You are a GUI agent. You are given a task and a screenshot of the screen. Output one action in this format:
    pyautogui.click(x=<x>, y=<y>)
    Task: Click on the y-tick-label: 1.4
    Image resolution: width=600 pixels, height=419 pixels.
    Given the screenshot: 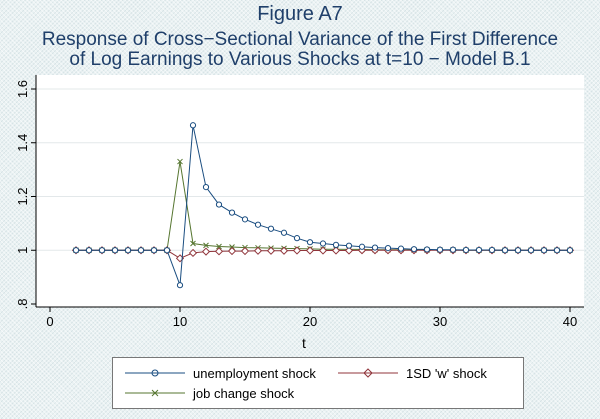 What is the action you would take?
    pyautogui.click(x=22, y=143)
    